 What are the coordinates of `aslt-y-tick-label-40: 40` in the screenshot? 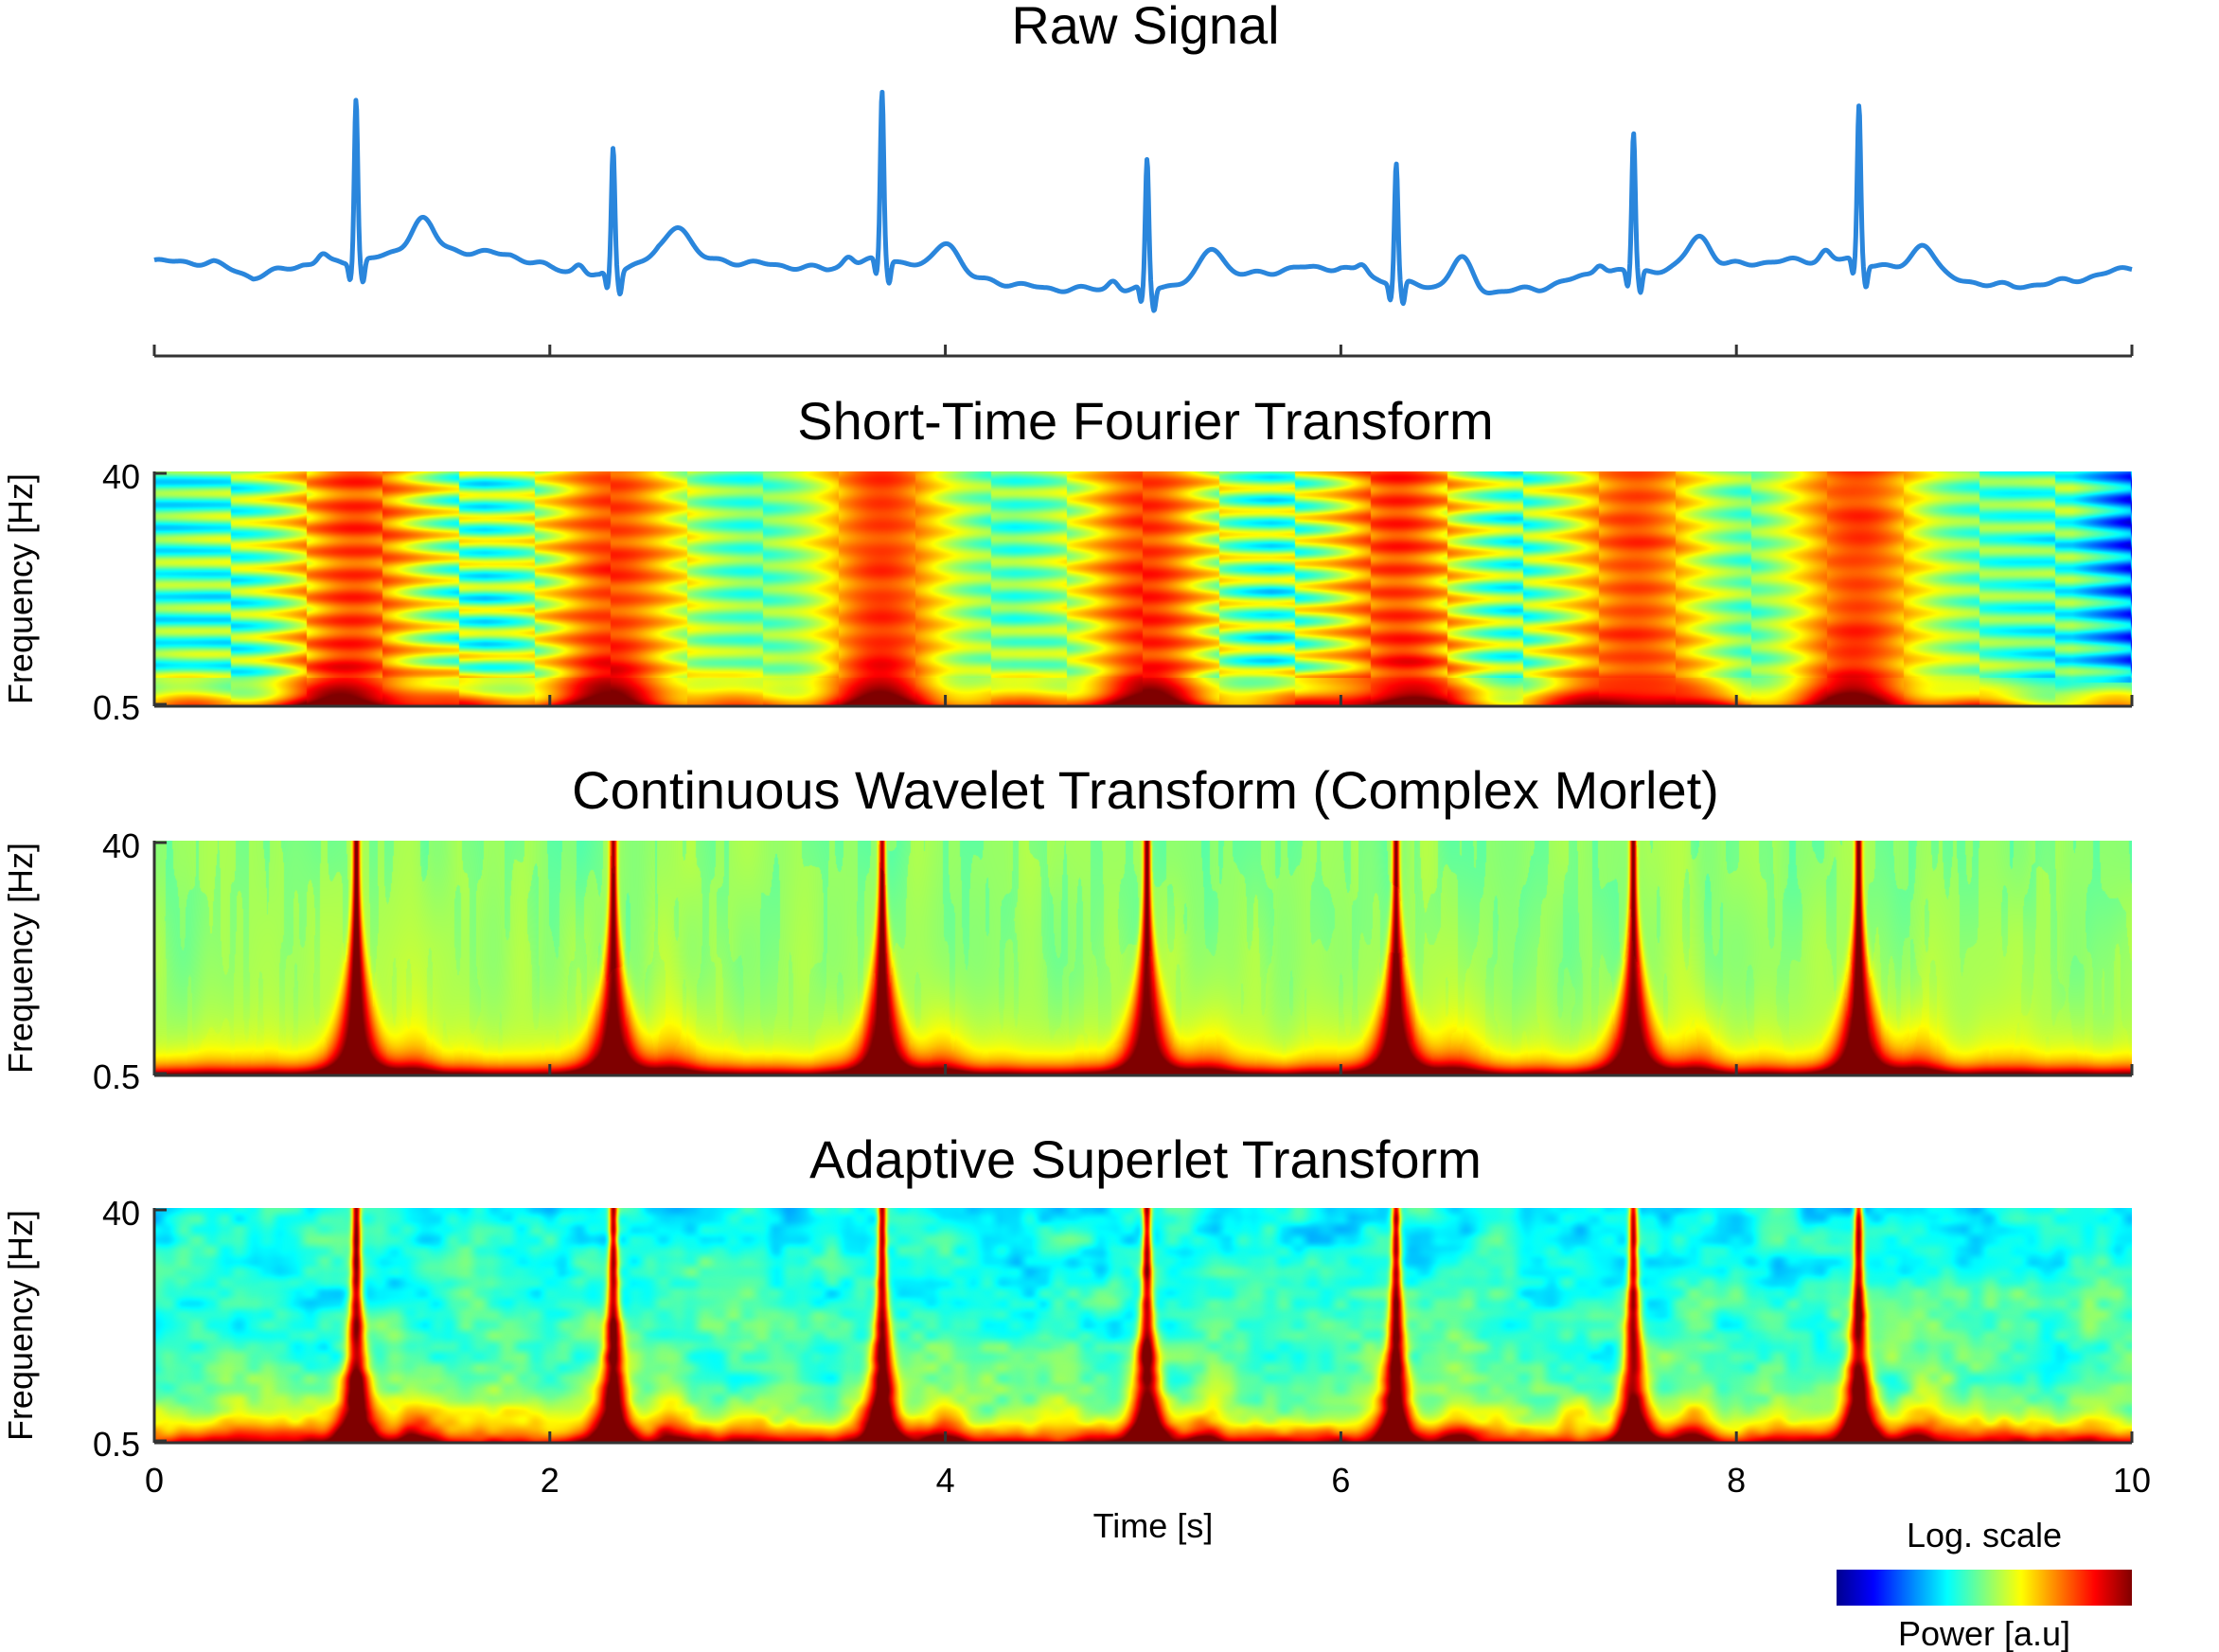 It's located at (121, 1213).